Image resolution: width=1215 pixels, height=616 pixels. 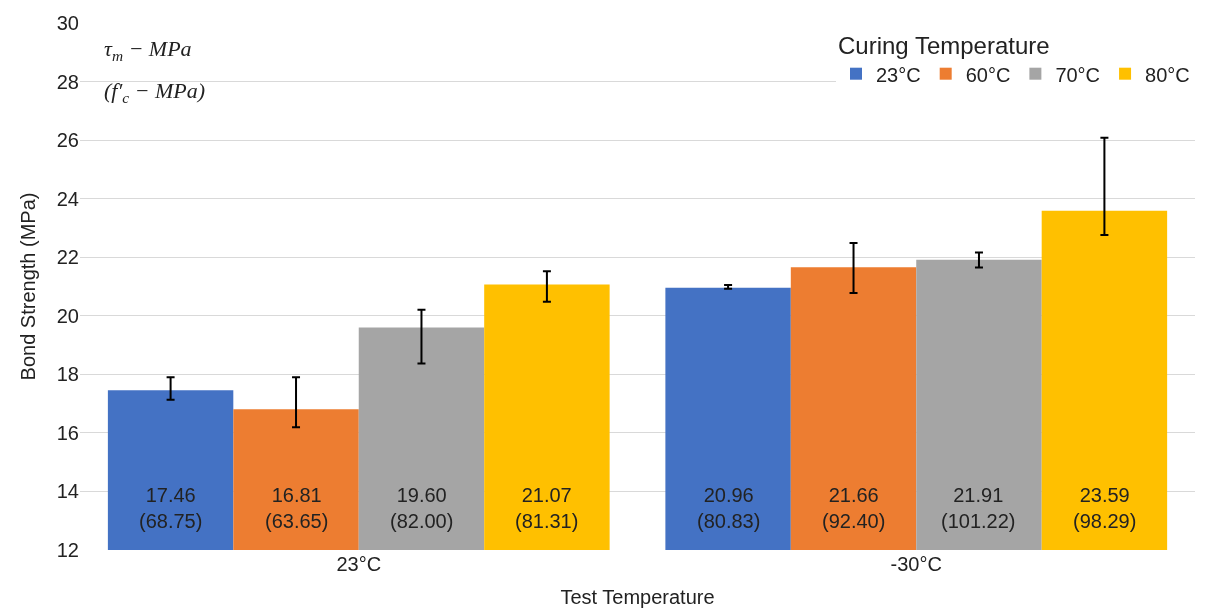 What do you see at coordinates (67, 315) in the screenshot?
I see `y-tick-label: 20` at bounding box center [67, 315].